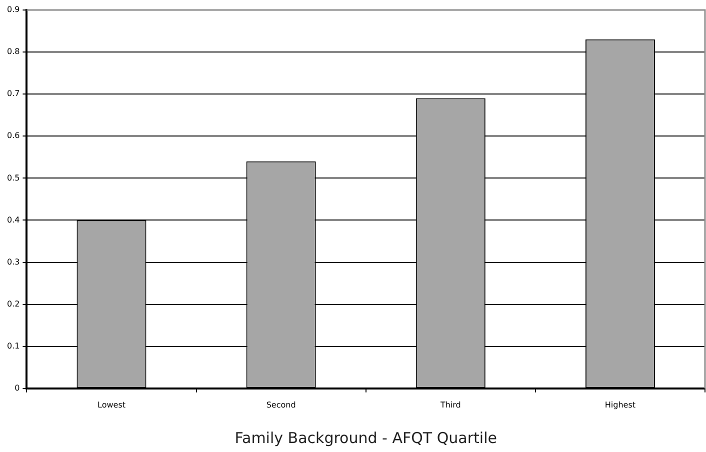 This screenshot has height=452, width=706. Describe the element at coordinates (13, 219) in the screenshot. I see `y-tick-label: 0.4` at that location.